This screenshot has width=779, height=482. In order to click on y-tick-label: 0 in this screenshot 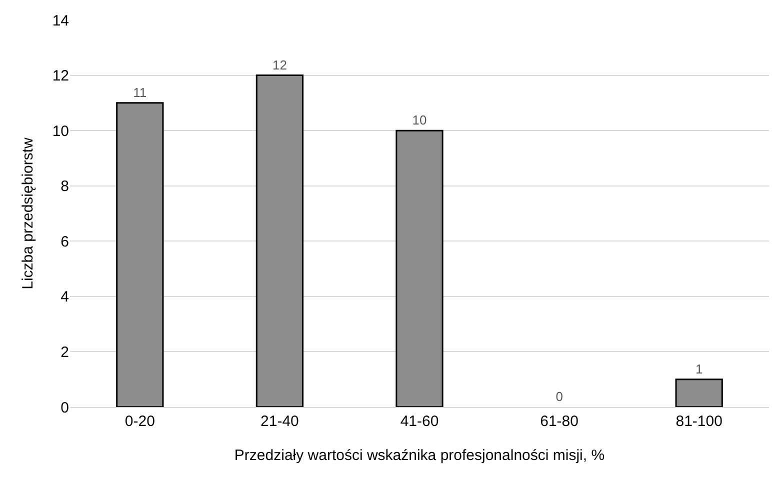, I will do `click(64, 407)`.